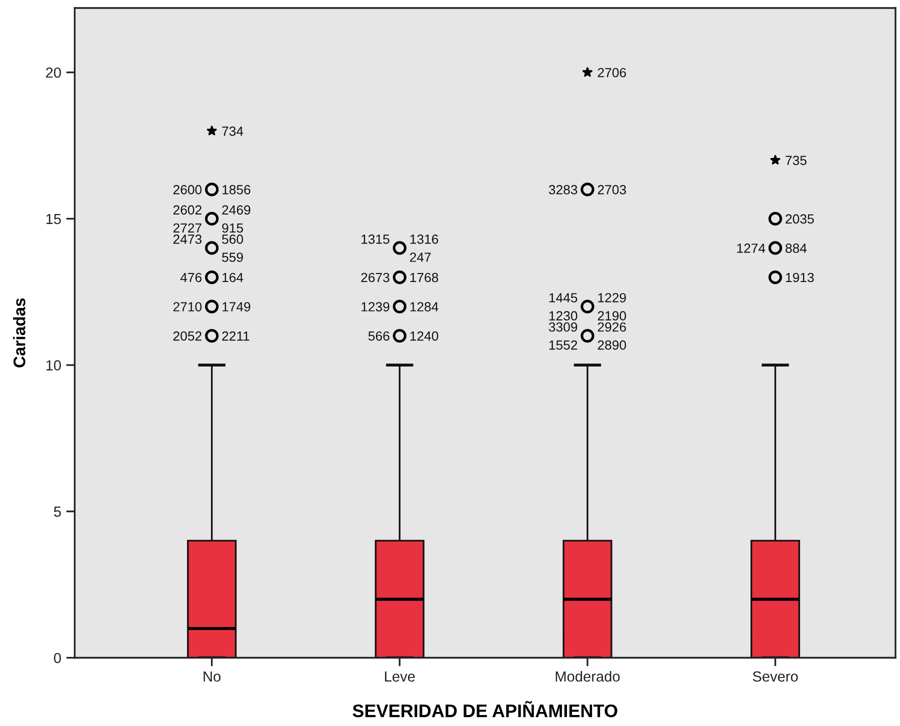 The height and width of the screenshot is (726, 900). I want to click on annotation: 164, so click(233, 277).